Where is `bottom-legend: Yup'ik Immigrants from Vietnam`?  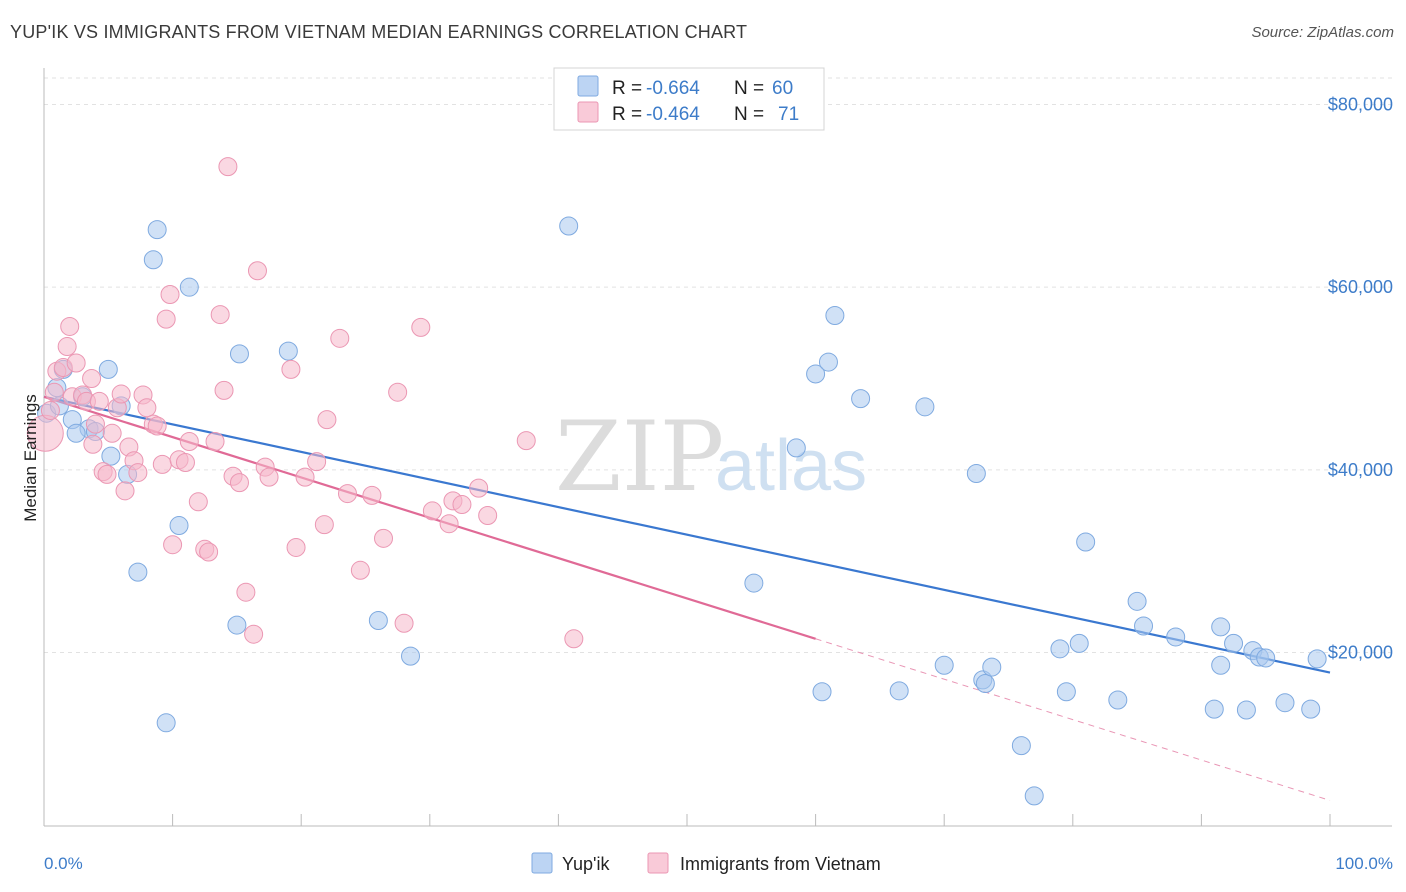
bottom-legend: Yup'ik Immigrants from Vietnam is located at coordinates (706, 863).